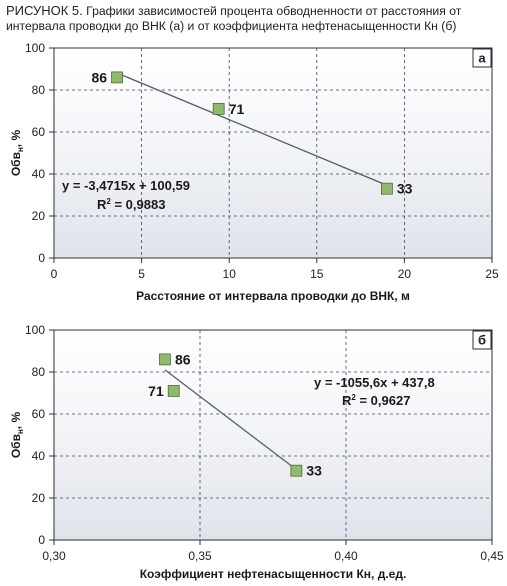  Describe the element at coordinates (102, 204) in the screenshot. I see `chart-1-r-squared-label: R` at that location.